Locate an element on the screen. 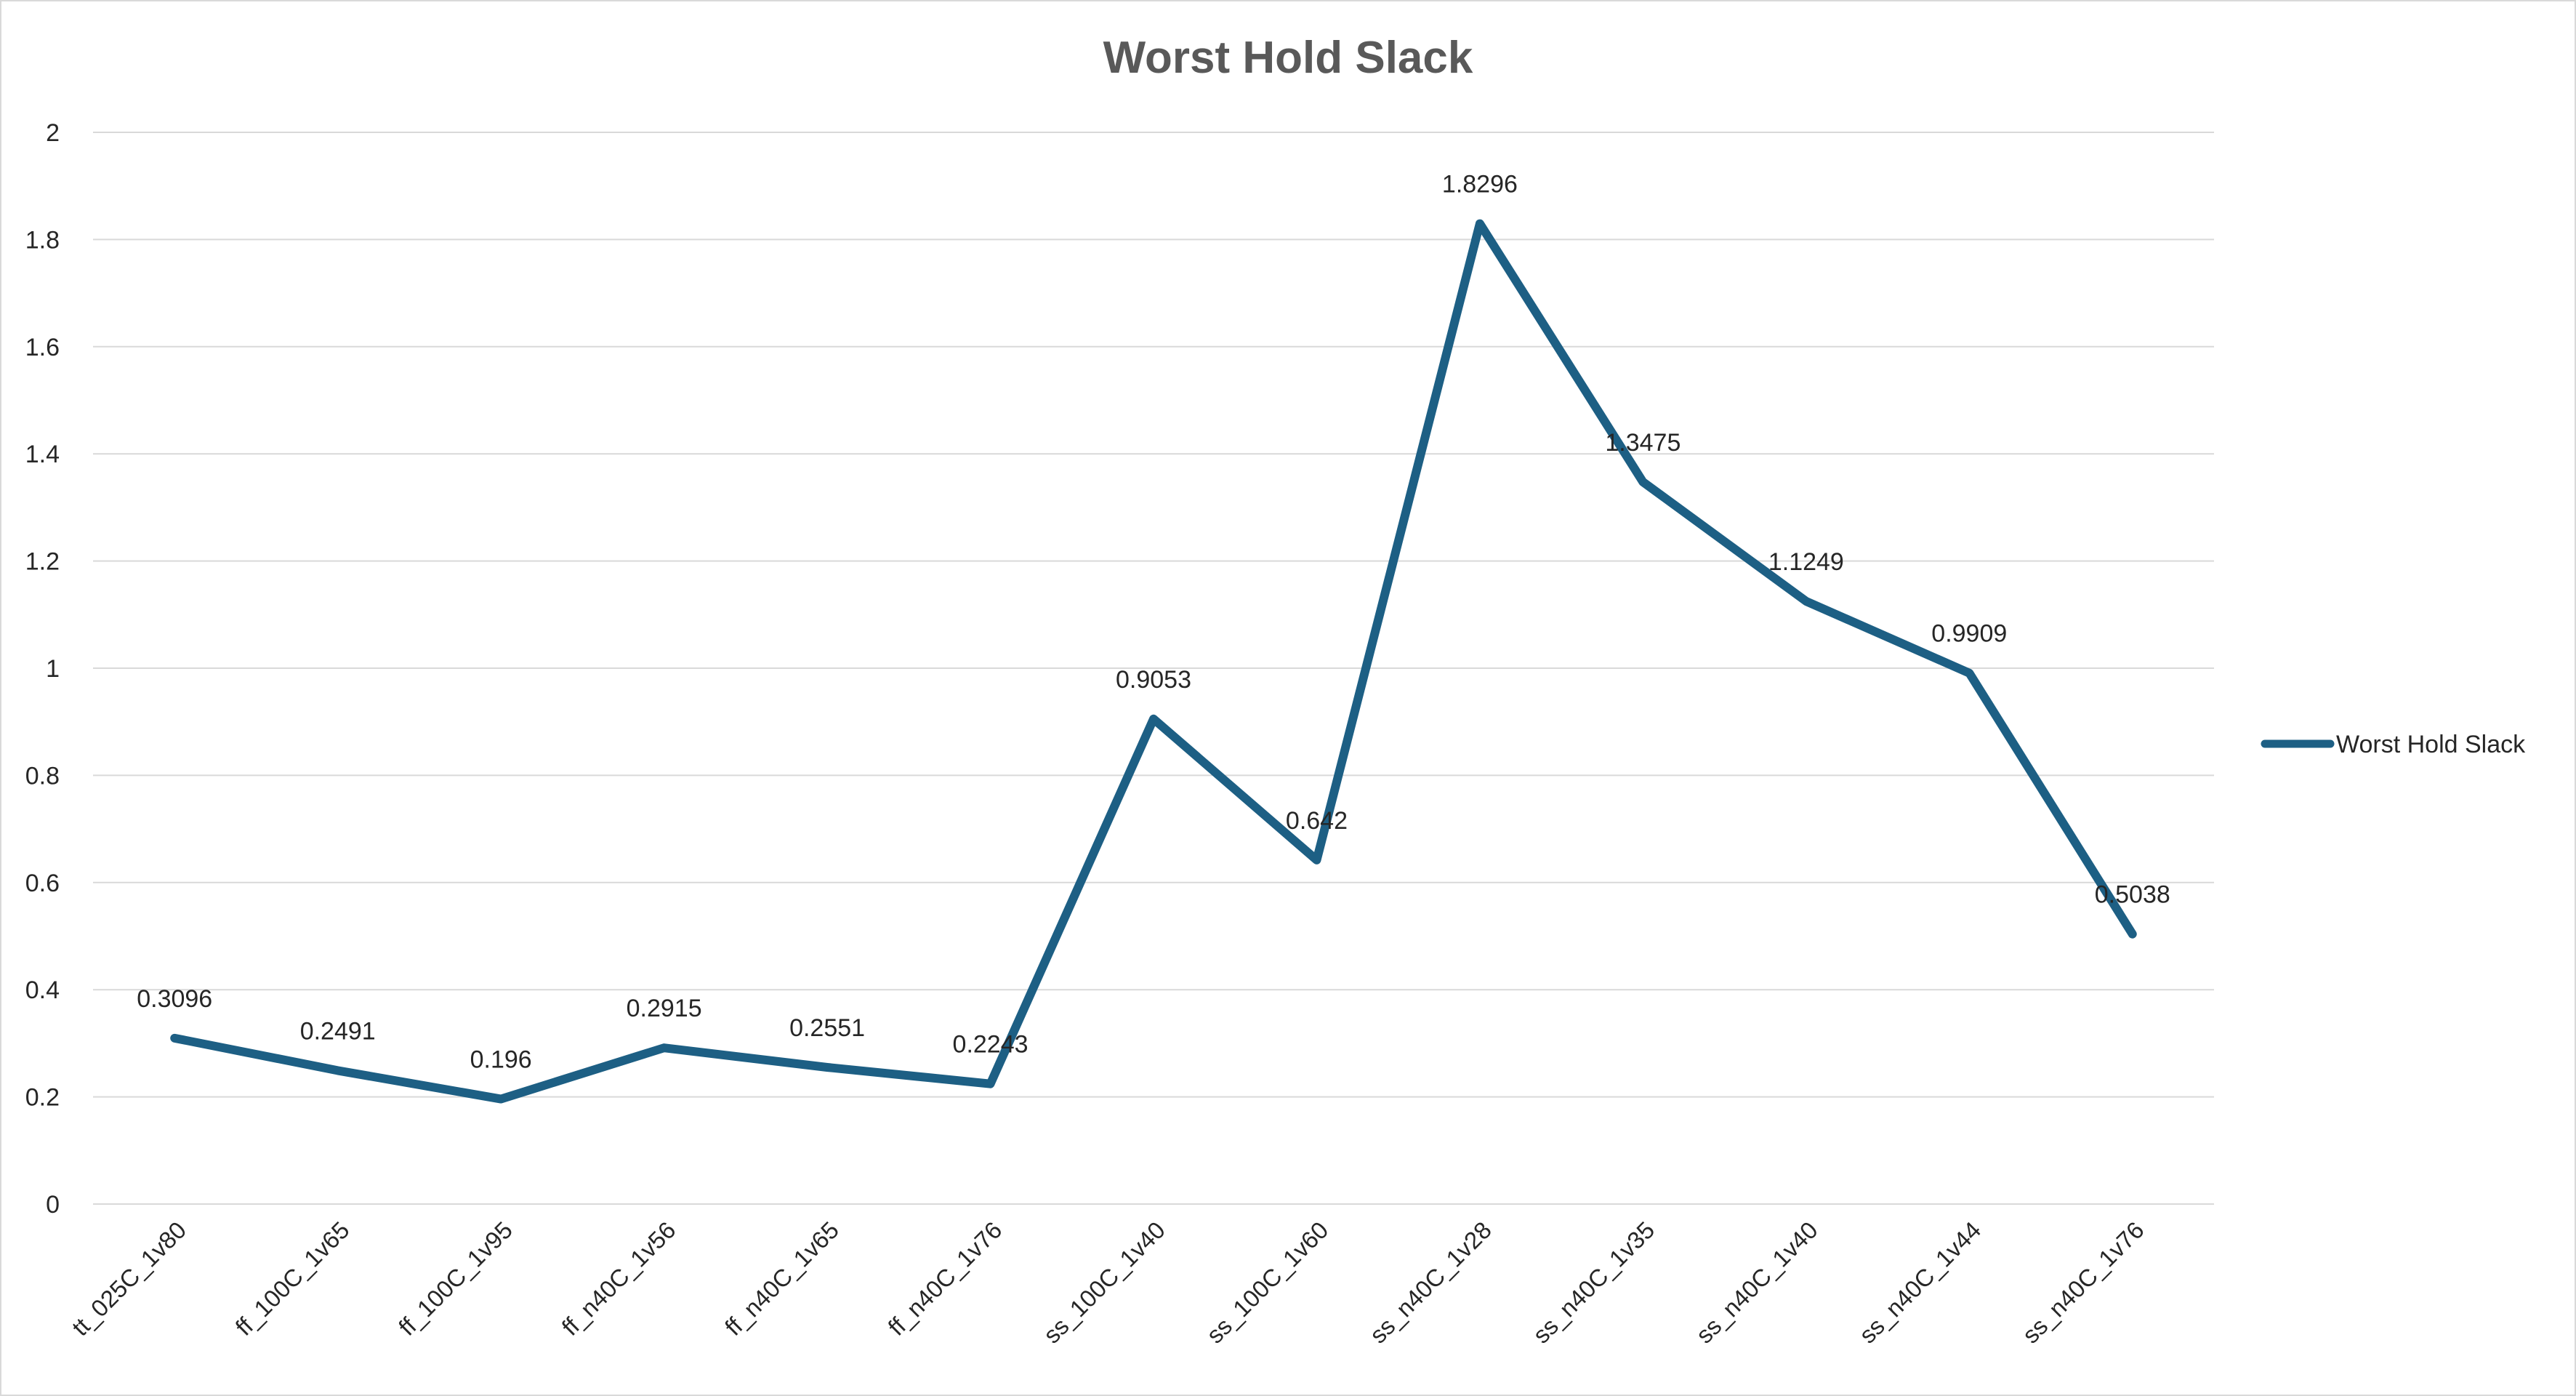  data-label: 0.9053 is located at coordinates (1153, 680).